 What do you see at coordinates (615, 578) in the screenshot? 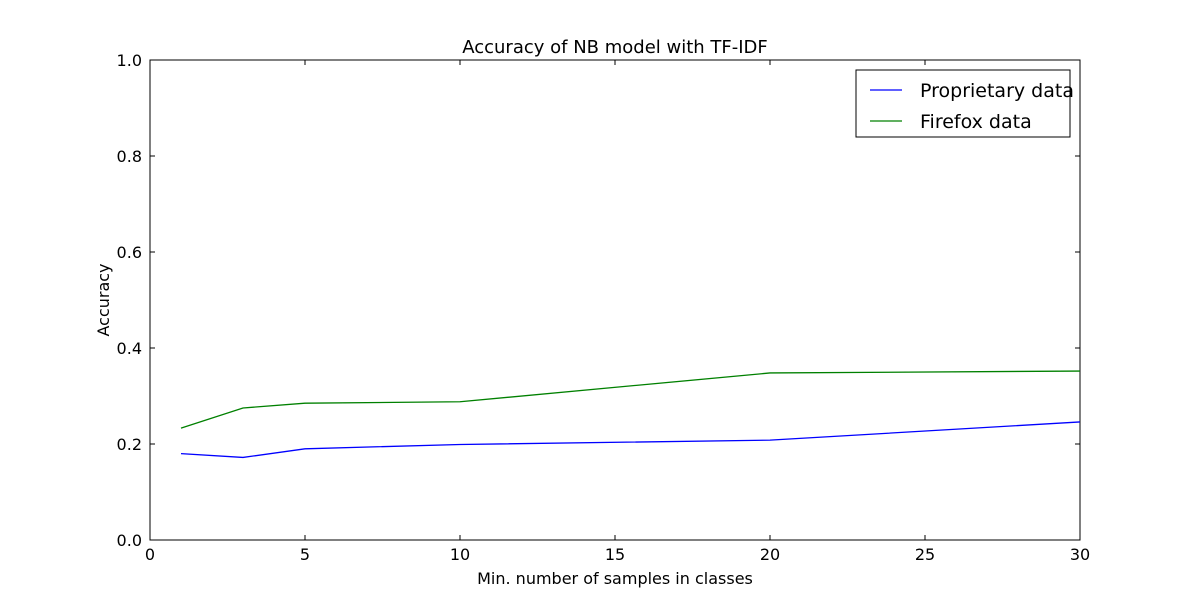
I see `x-axis-label: Min. number of samples in classes` at bounding box center [615, 578].